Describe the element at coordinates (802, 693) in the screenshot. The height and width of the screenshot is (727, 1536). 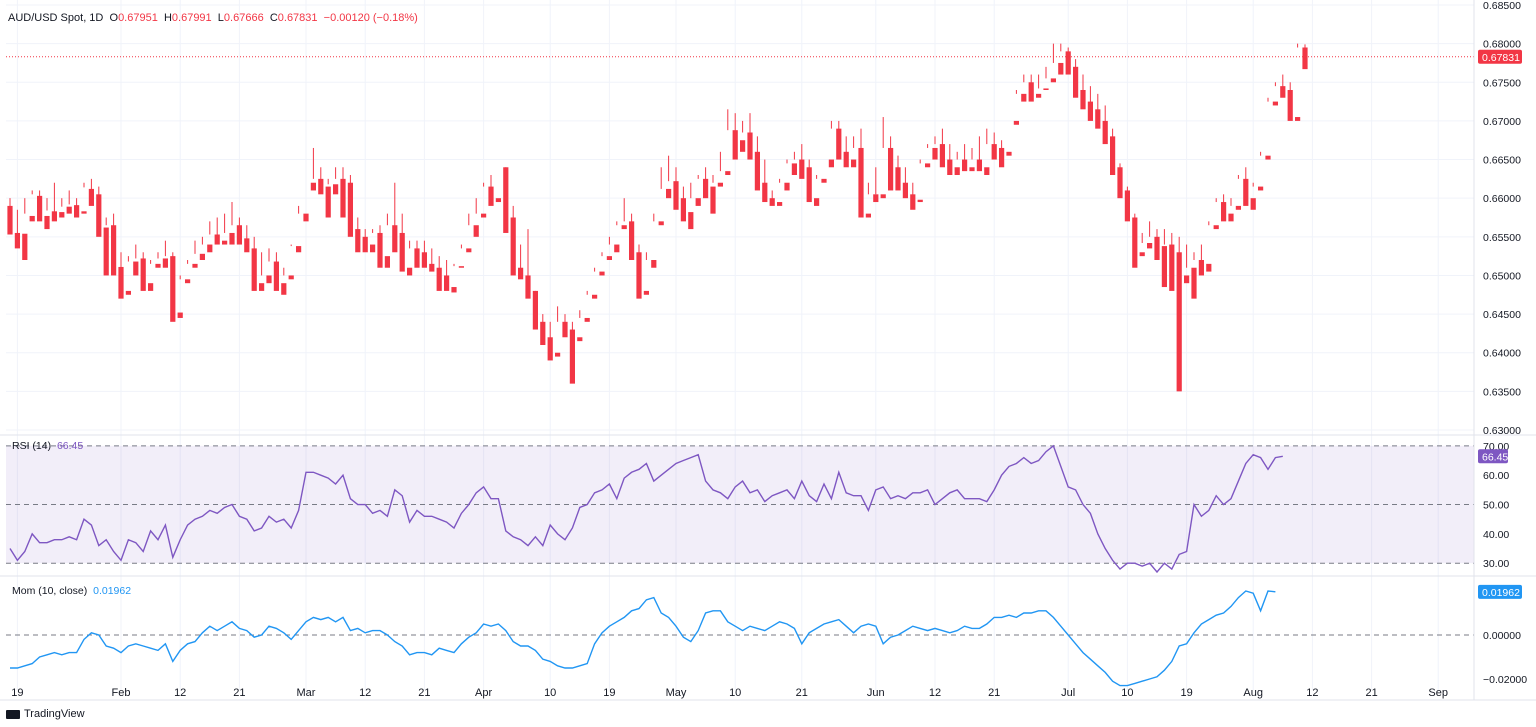
I see `x-tick-label: 21` at that location.